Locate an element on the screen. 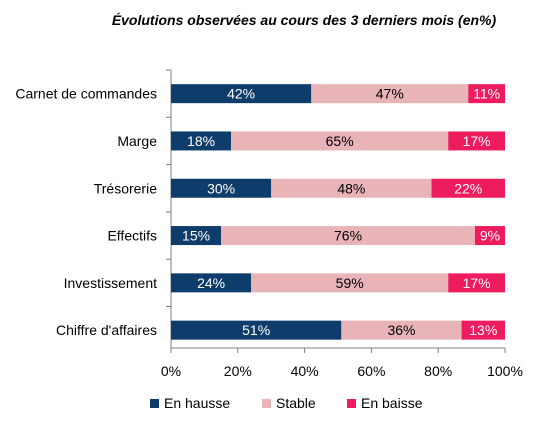  data-label: 9% is located at coordinates (490, 236).